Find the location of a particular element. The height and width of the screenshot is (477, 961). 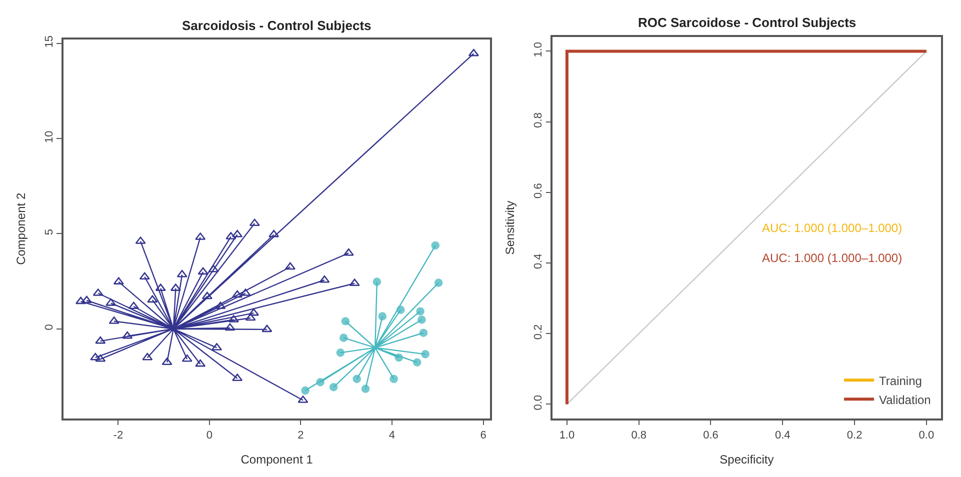

x-axis-title: Component 1 is located at coordinates (277, 459).